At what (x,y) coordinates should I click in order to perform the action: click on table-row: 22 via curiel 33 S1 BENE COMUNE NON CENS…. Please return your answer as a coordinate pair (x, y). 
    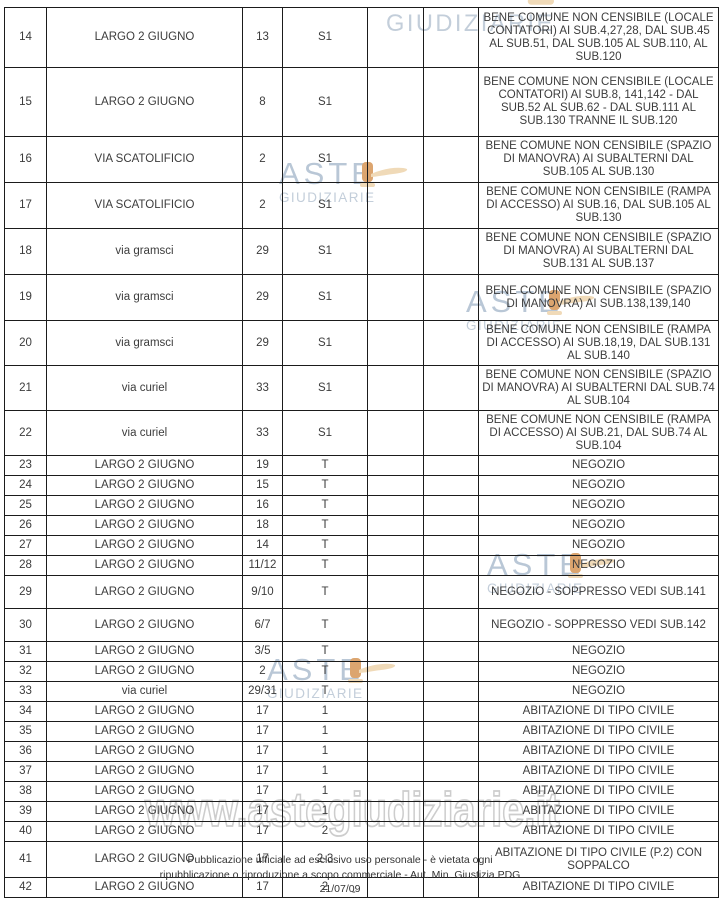
    Looking at the image, I should click on (361, 433).